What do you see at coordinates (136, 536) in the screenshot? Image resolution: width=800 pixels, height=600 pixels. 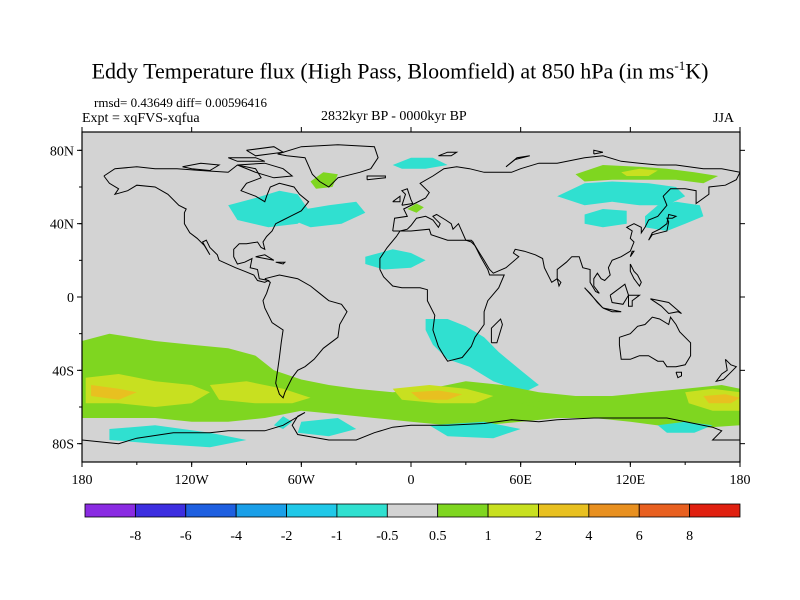 I see `colorbar-label-0: -8` at bounding box center [136, 536].